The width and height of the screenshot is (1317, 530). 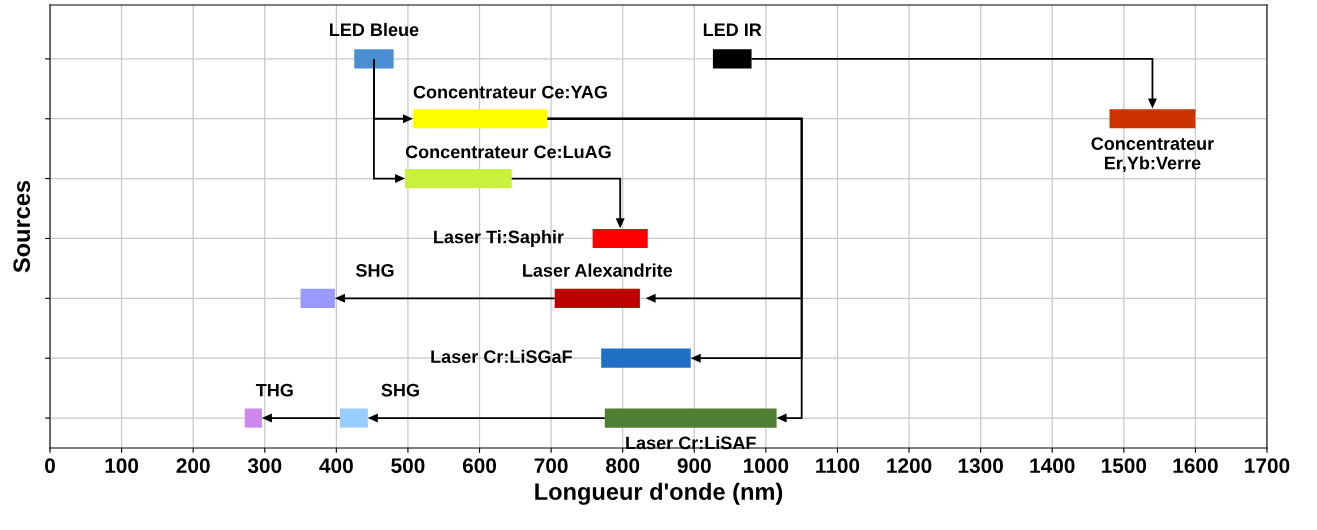 What do you see at coordinates (659, 493) in the screenshot?
I see `x-axis-title: Longueur d'onde (nm)` at bounding box center [659, 493].